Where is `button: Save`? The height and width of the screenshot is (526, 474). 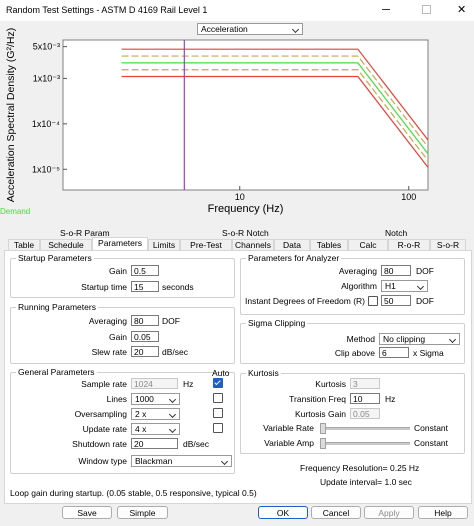
button: Save is located at coordinates (87, 512).